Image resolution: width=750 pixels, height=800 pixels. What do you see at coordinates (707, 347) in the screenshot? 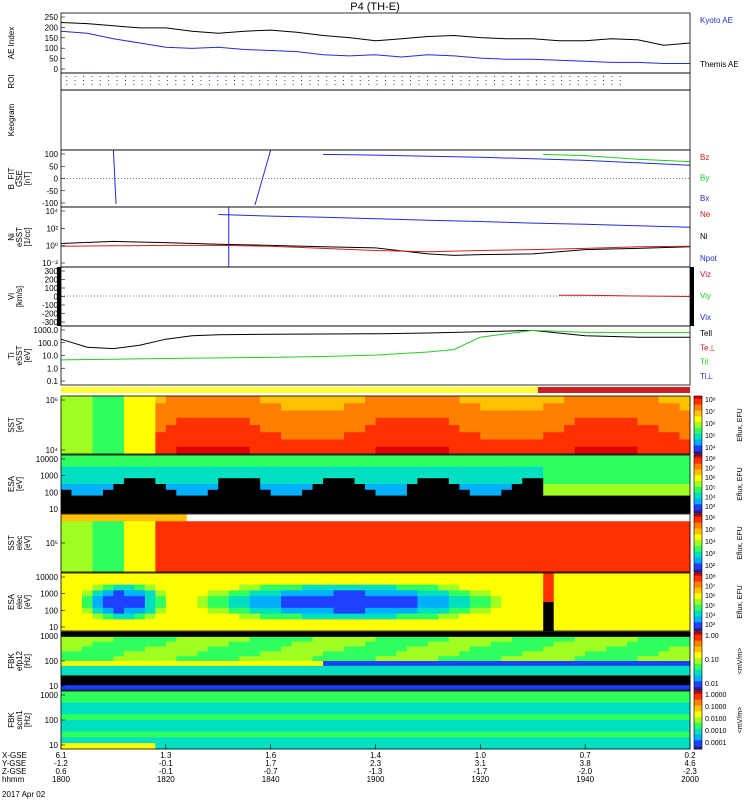
I see `ti-legend-1: Te⊥` at bounding box center [707, 347].